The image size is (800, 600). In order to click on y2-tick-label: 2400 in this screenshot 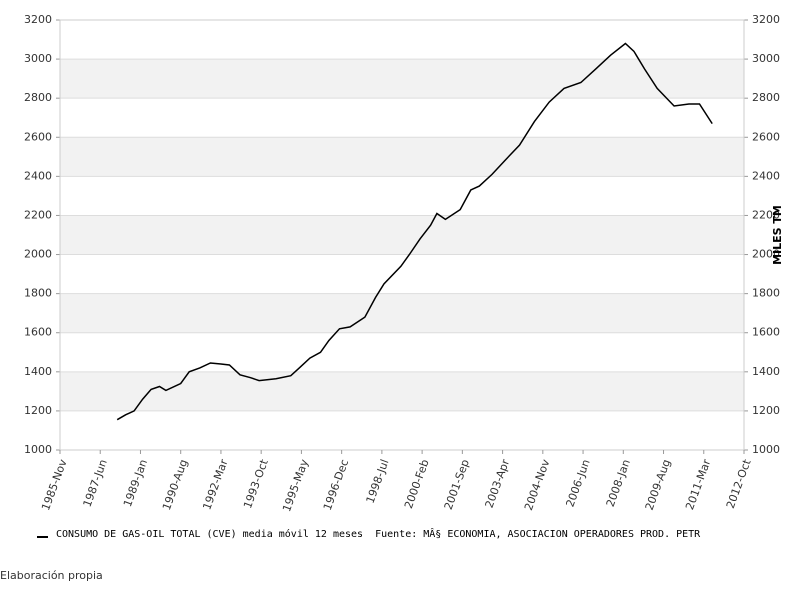, I will do `click(766, 175)`.